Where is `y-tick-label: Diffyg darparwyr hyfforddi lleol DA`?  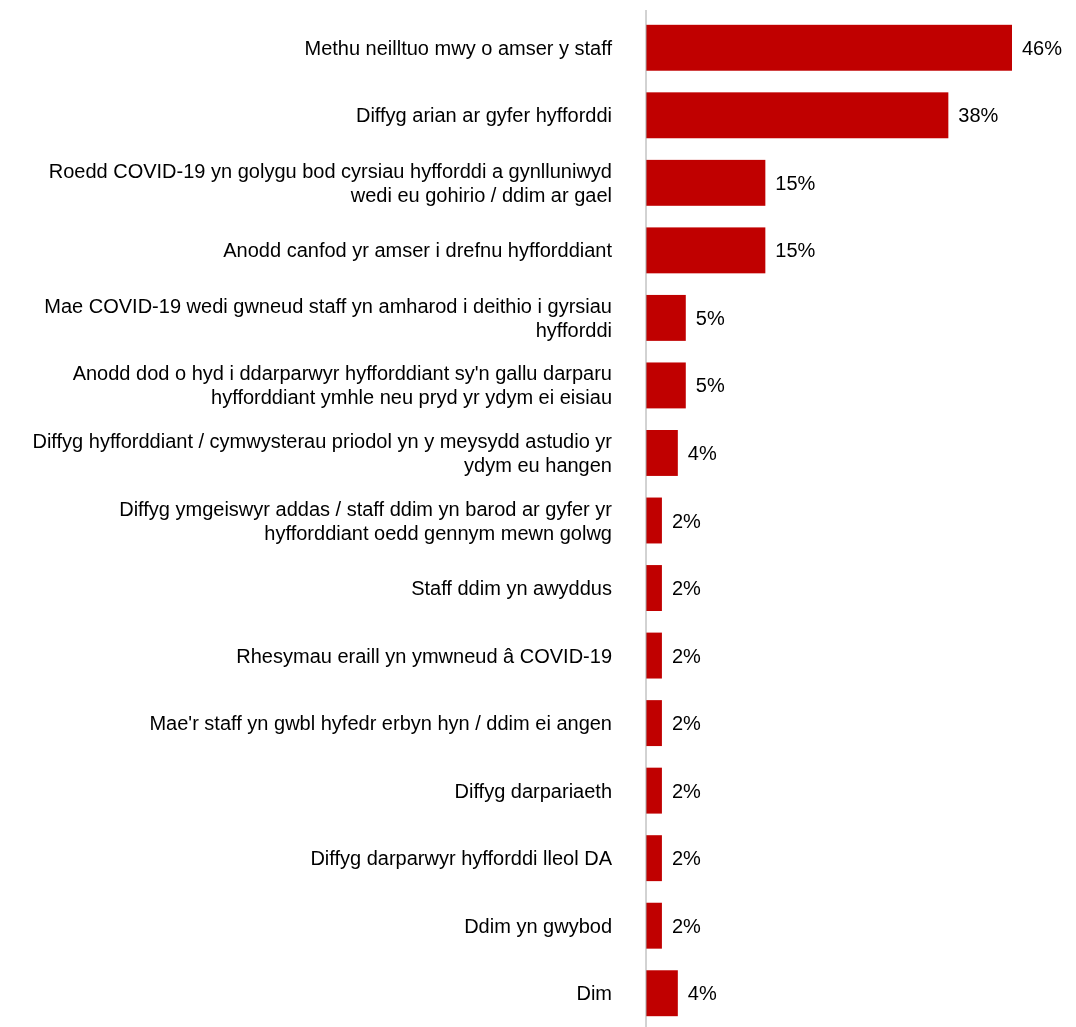 y-tick-label: Diffyg darparwyr hyfforddi lleol DA is located at coordinates (461, 858).